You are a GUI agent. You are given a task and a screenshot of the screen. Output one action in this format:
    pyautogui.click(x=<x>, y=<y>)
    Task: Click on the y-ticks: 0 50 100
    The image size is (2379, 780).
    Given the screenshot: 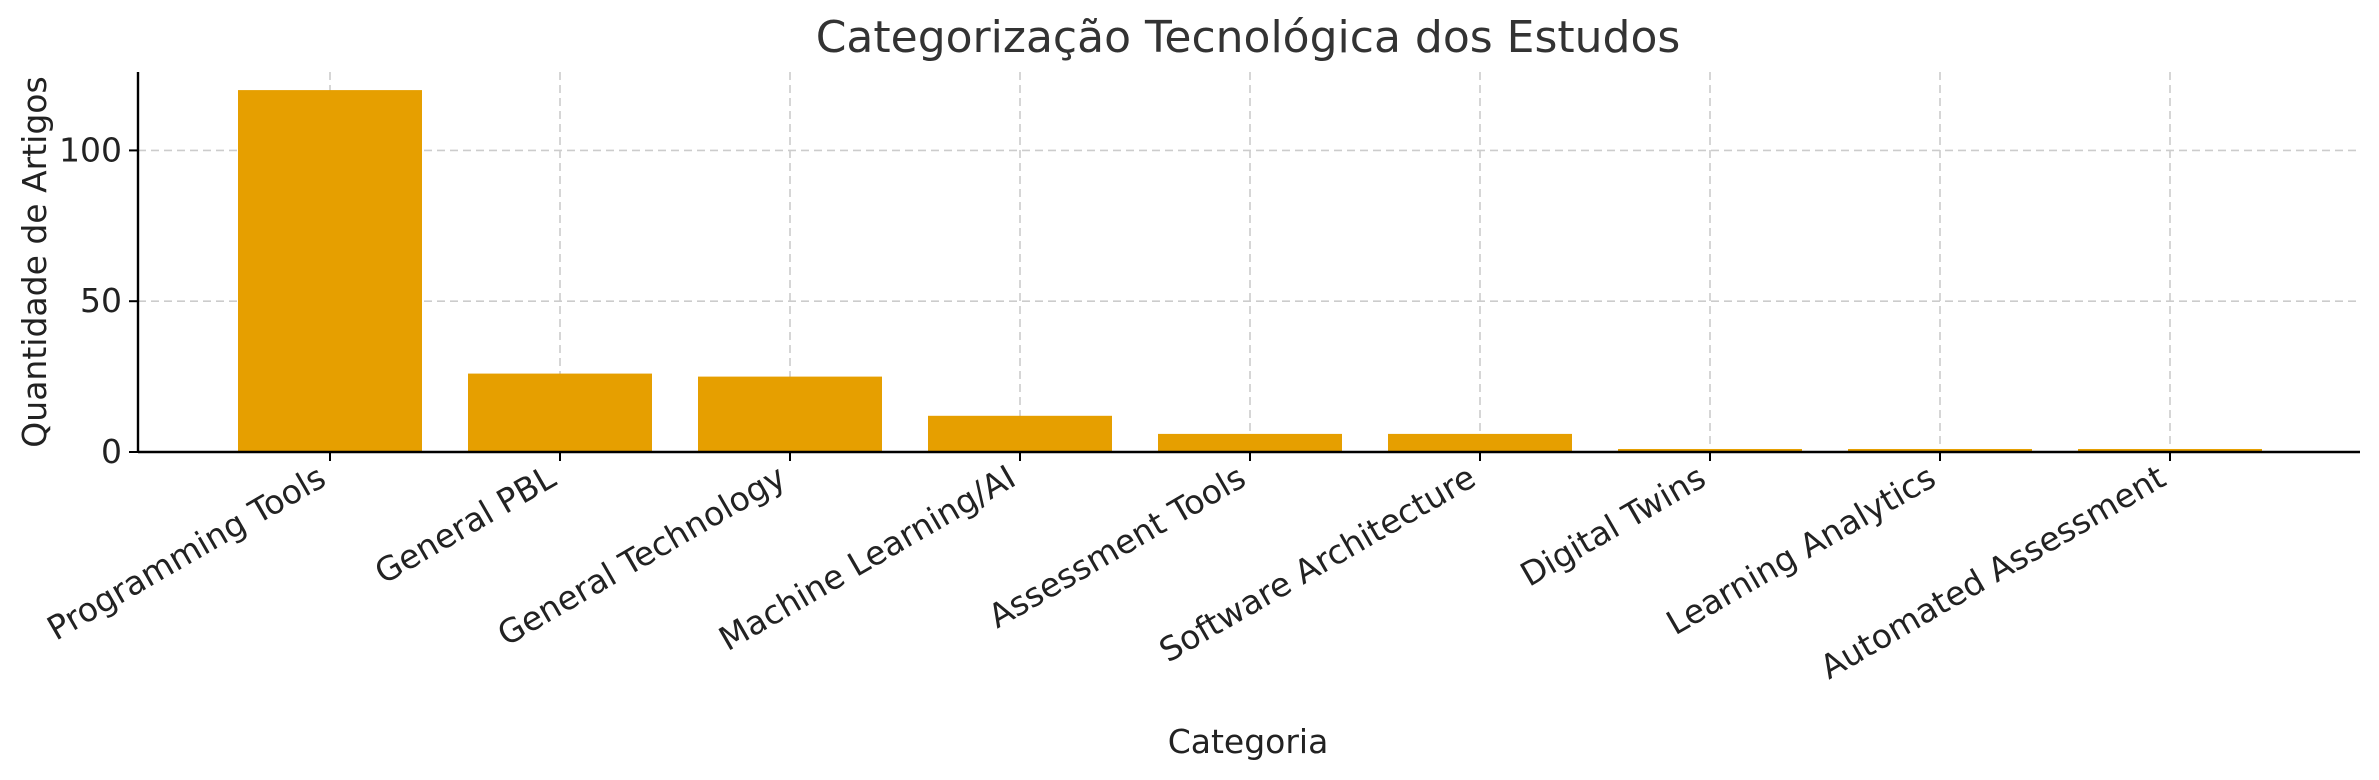 What is the action you would take?
    pyautogui.click(x=98, y=300)
    